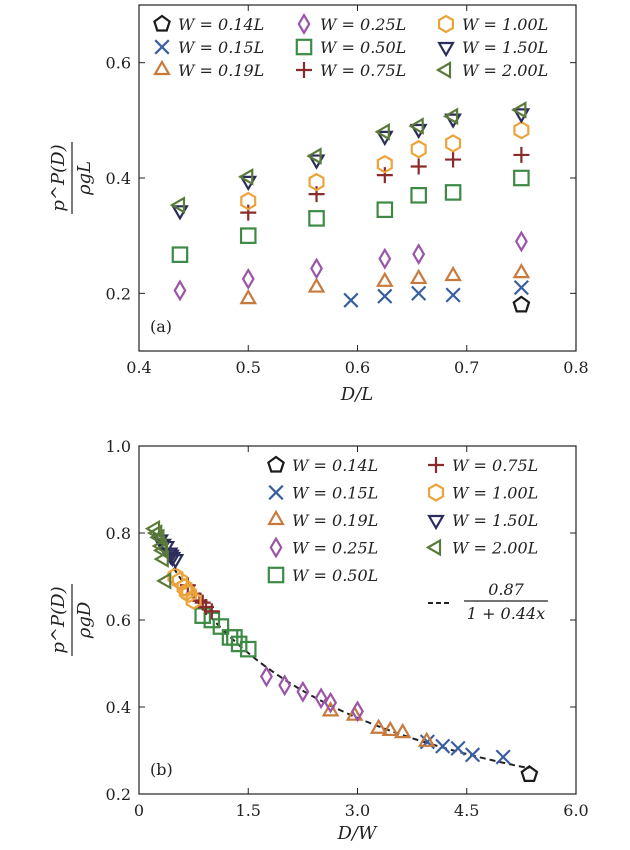  Describe the element at coordinates (161, 769) in the screenshot. I see `panel-b-label: (b)` at that location.